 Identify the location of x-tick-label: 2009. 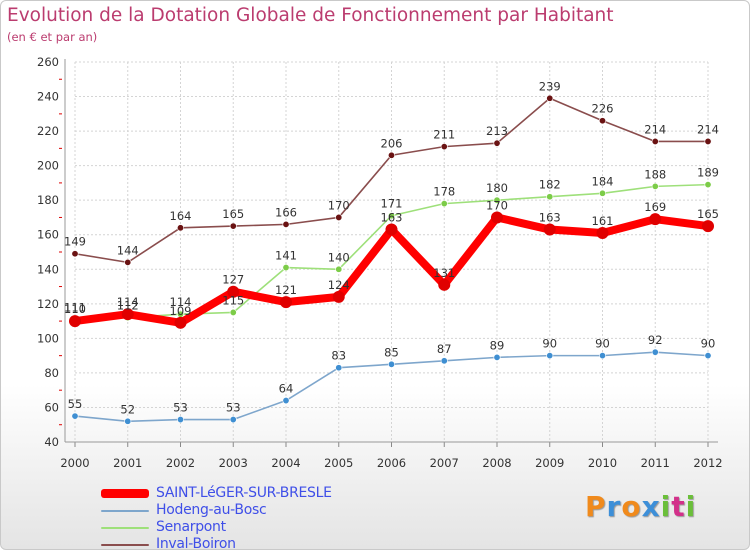
(549, 463).